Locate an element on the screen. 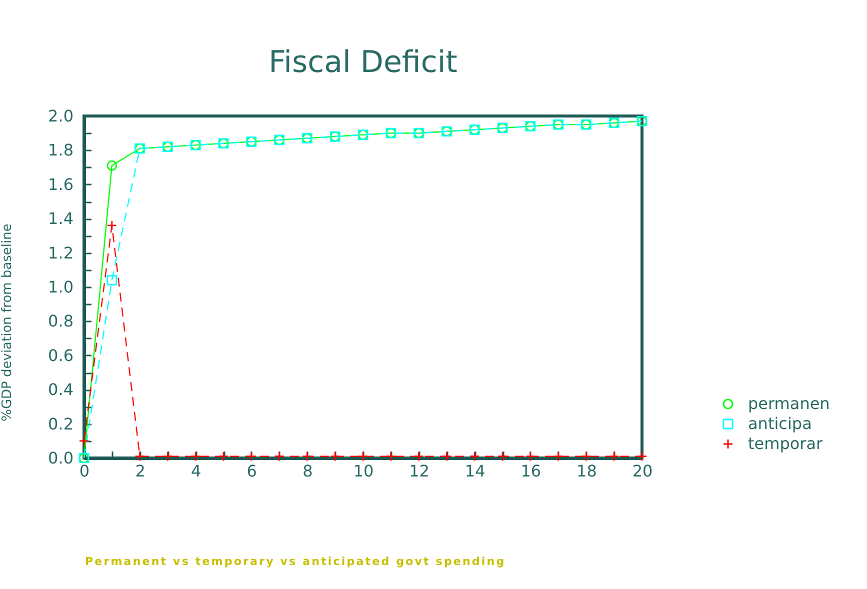 This screenshot has height=589, width=867. x-tick-label: 16 is located at coordinates (531, 471).